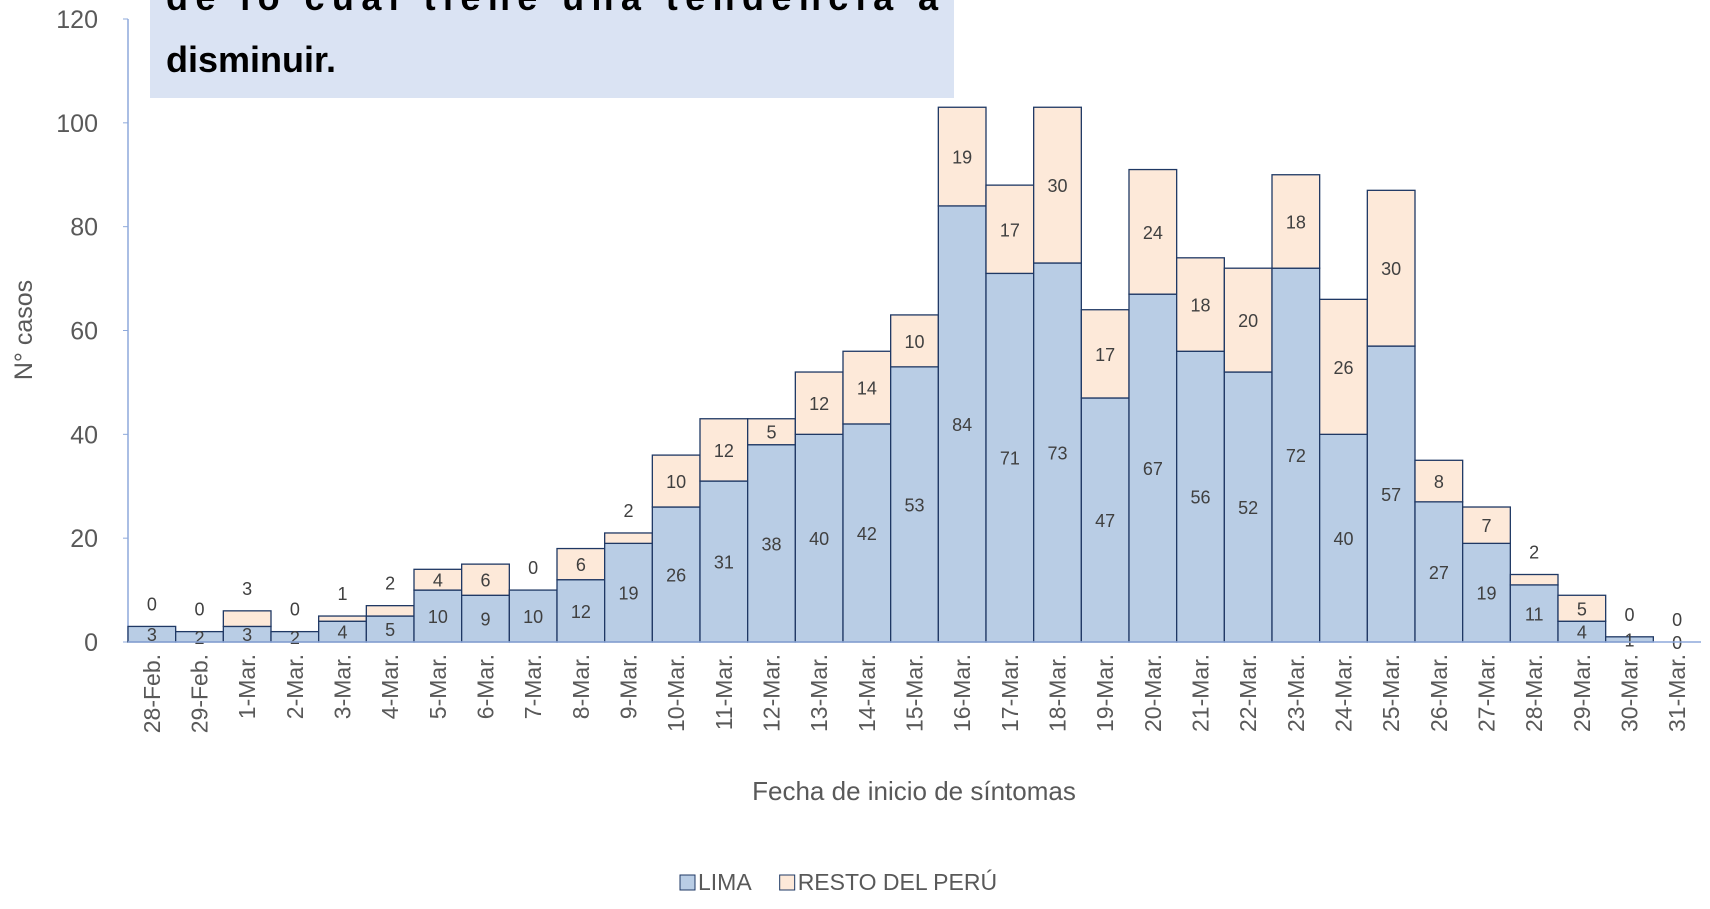  I want to click on x-tick-label: 7-Mar., so click(533, 686).